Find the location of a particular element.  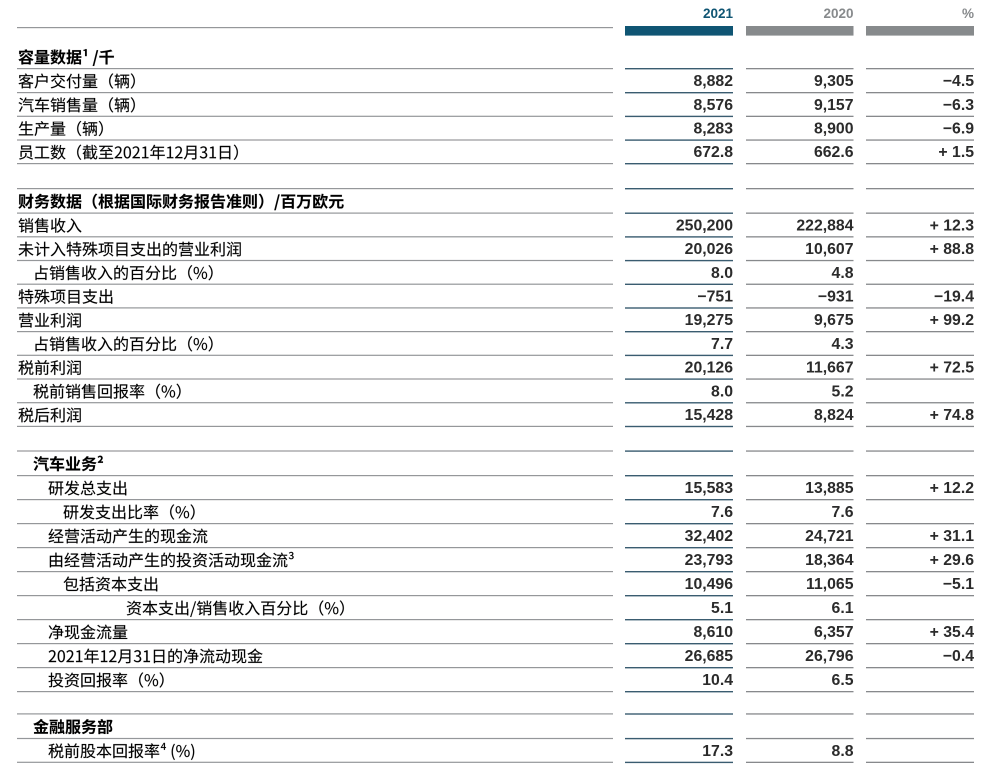

svg-text: 9,157 is located at coordinates (834, 105).